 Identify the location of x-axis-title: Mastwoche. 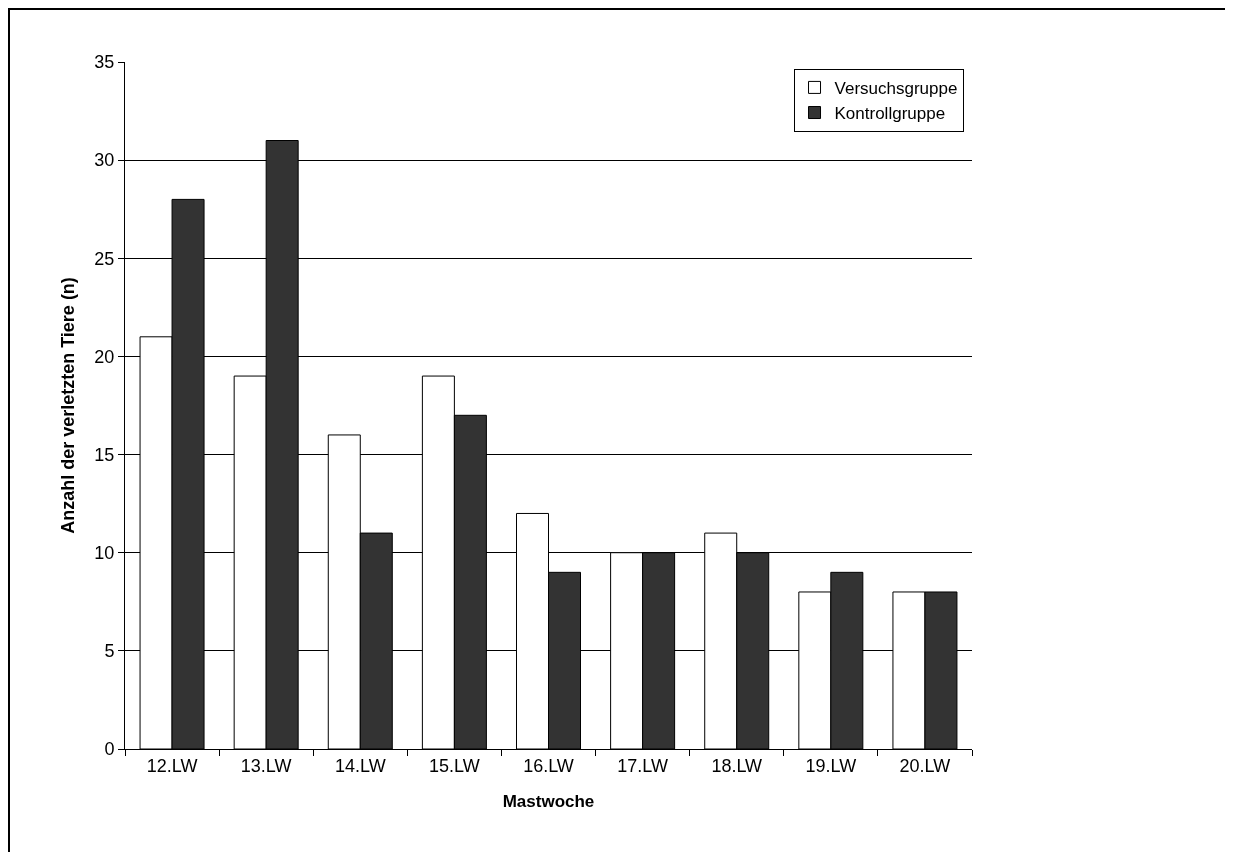
(548, 801).